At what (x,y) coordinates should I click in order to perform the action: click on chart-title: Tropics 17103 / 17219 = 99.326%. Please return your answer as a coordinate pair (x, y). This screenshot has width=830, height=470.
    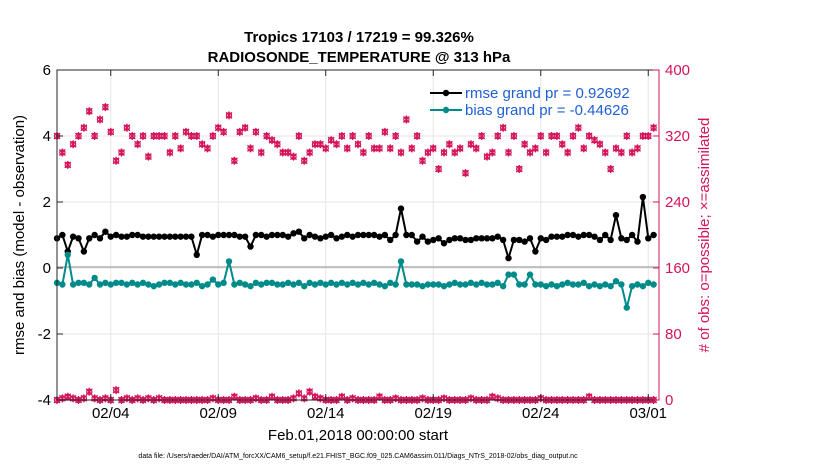
    Looking at the image, I should click on (359, 37).